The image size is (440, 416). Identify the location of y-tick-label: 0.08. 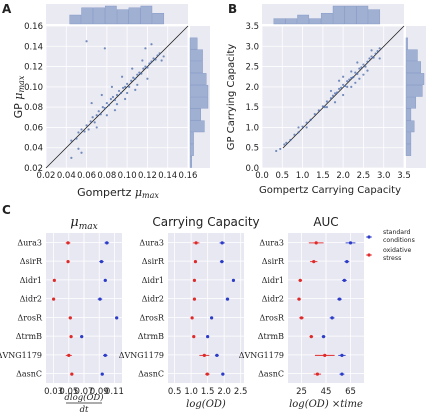
(33, 108).